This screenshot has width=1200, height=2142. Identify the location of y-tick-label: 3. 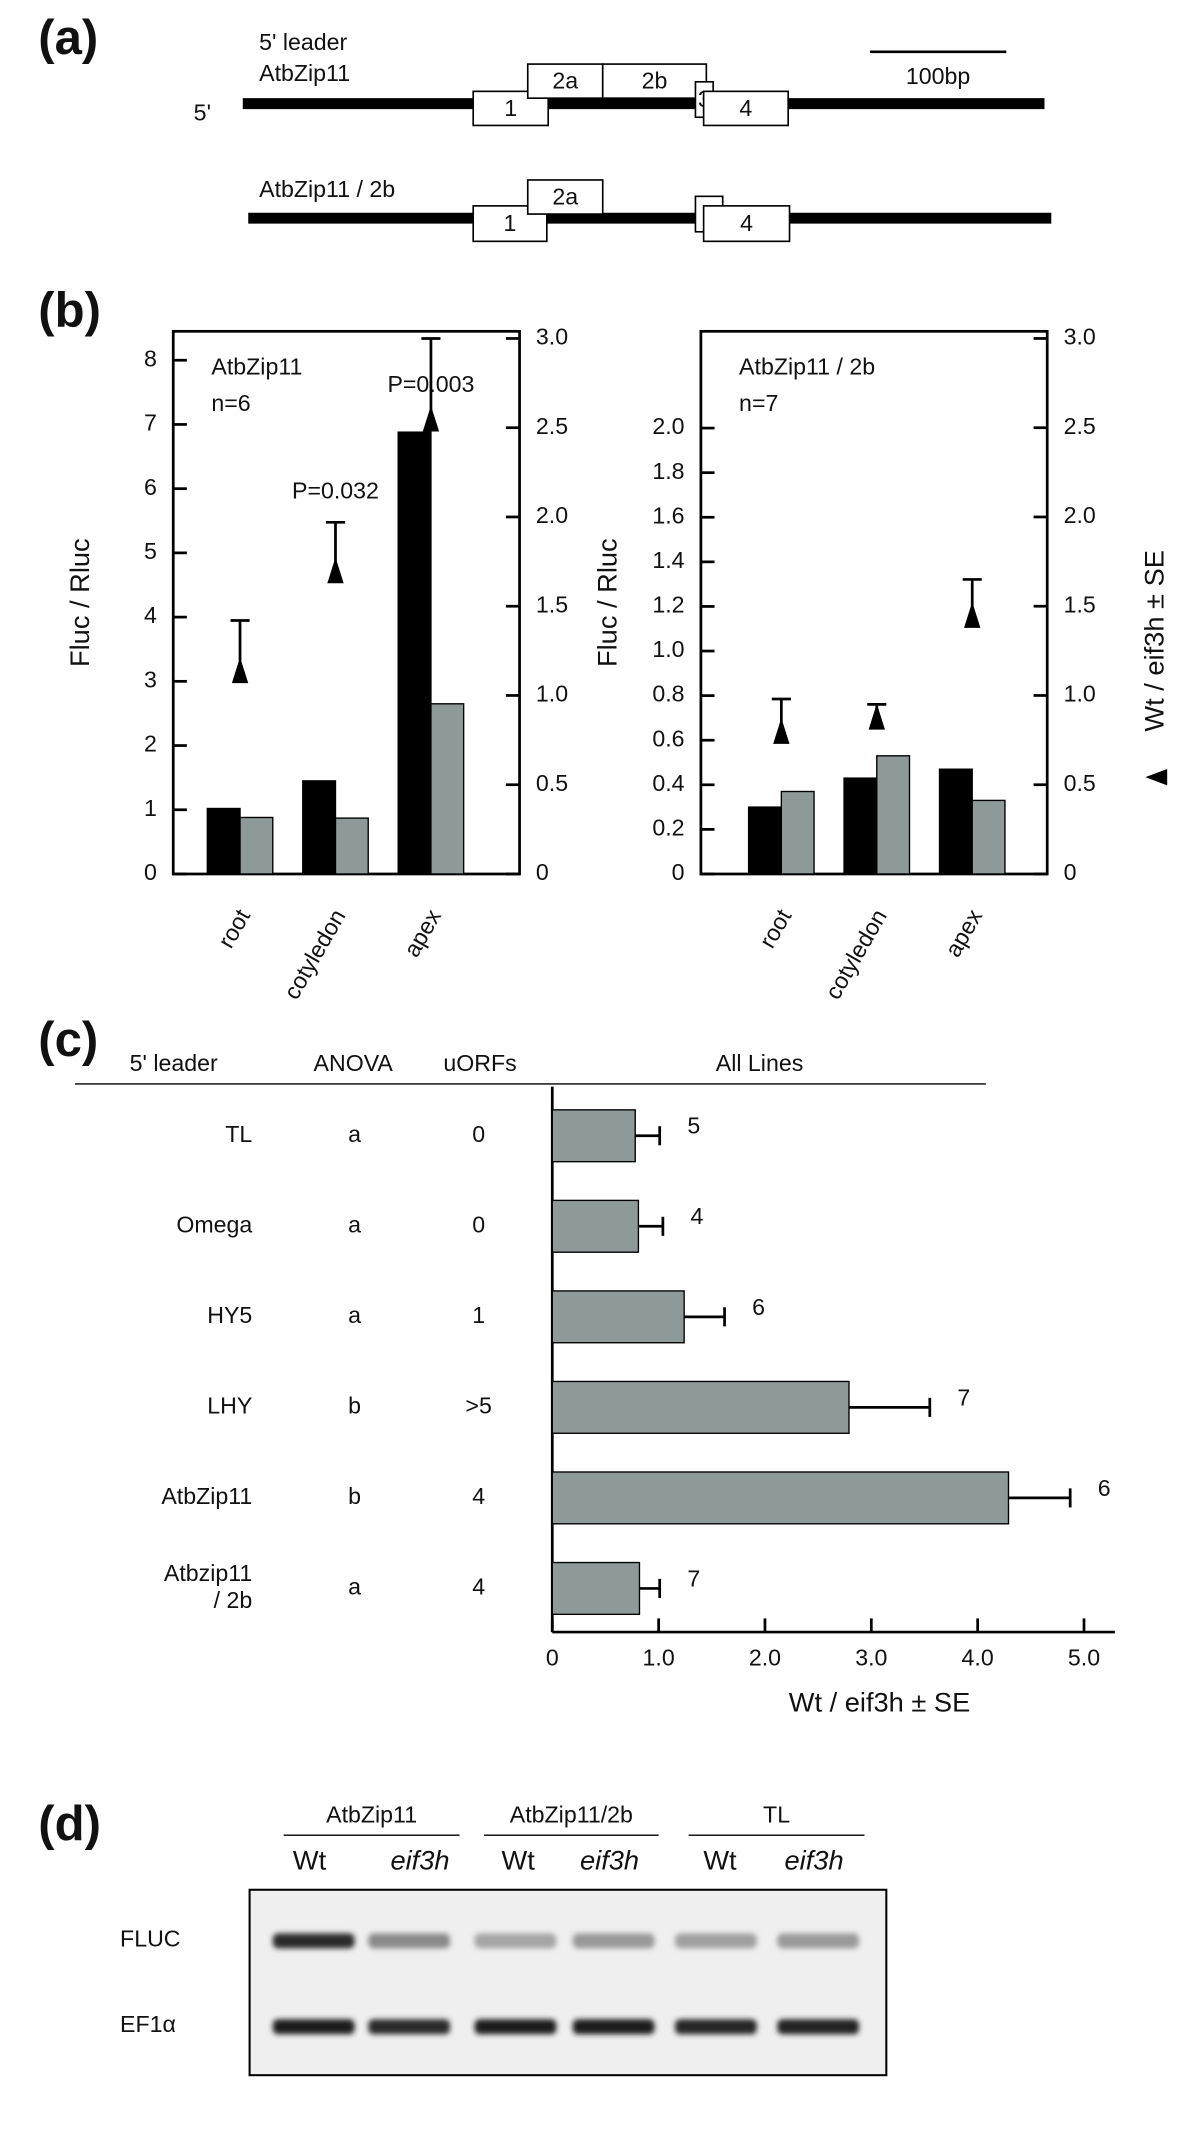
(150, 679).